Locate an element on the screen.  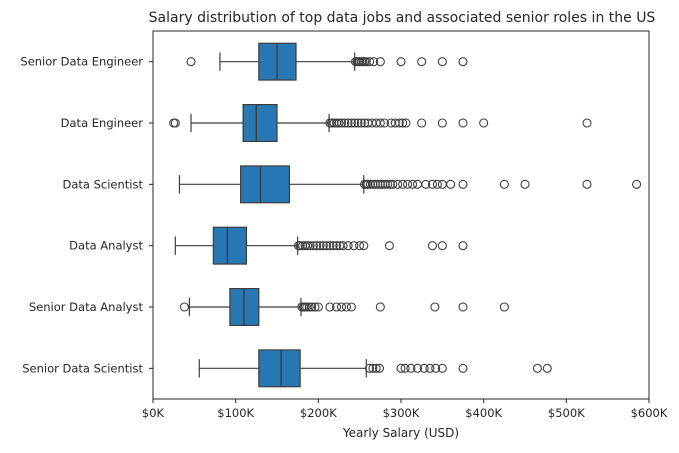
y-tick-label: Data Engineer is located at coordinates (102, 123).